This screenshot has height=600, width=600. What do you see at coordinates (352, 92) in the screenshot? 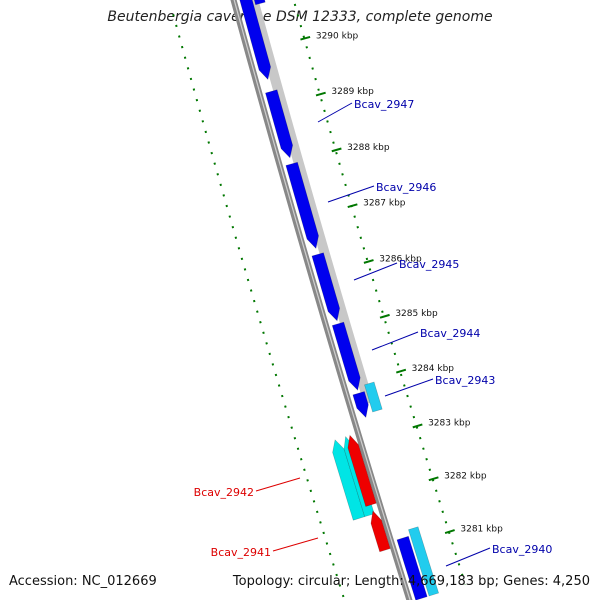
I see `tick-label-2: 3289 kbp` at bounding box center [352, 92].